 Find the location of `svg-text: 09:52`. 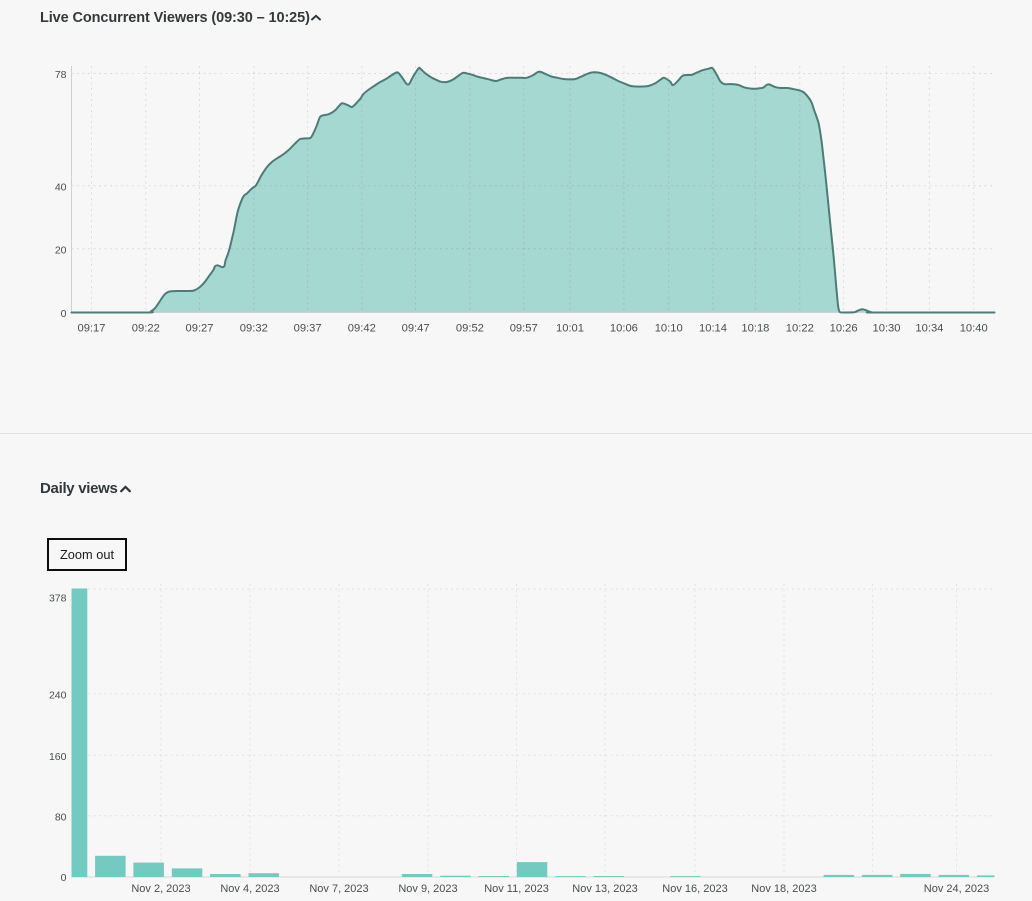

svg-text: 09:52 is located at coordinates (470, 329).